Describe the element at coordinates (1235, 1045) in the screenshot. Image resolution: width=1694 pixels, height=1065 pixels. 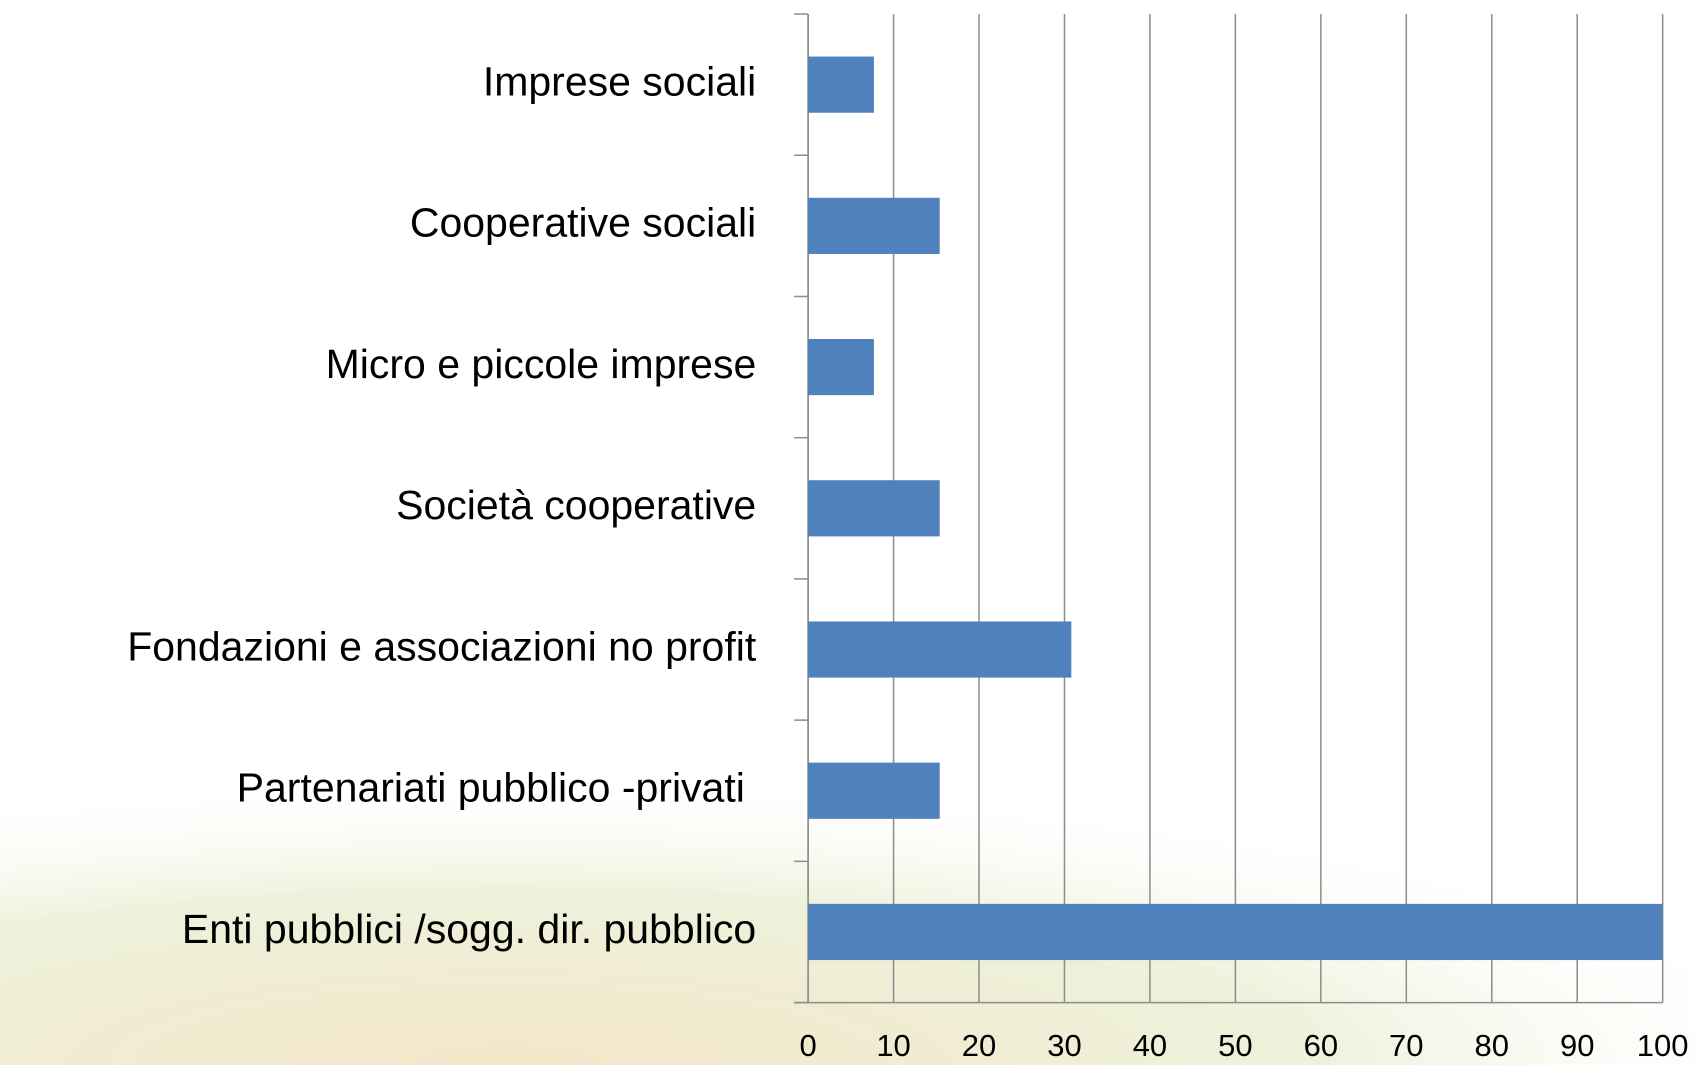
I see `x-tick-label: 50` at that location.